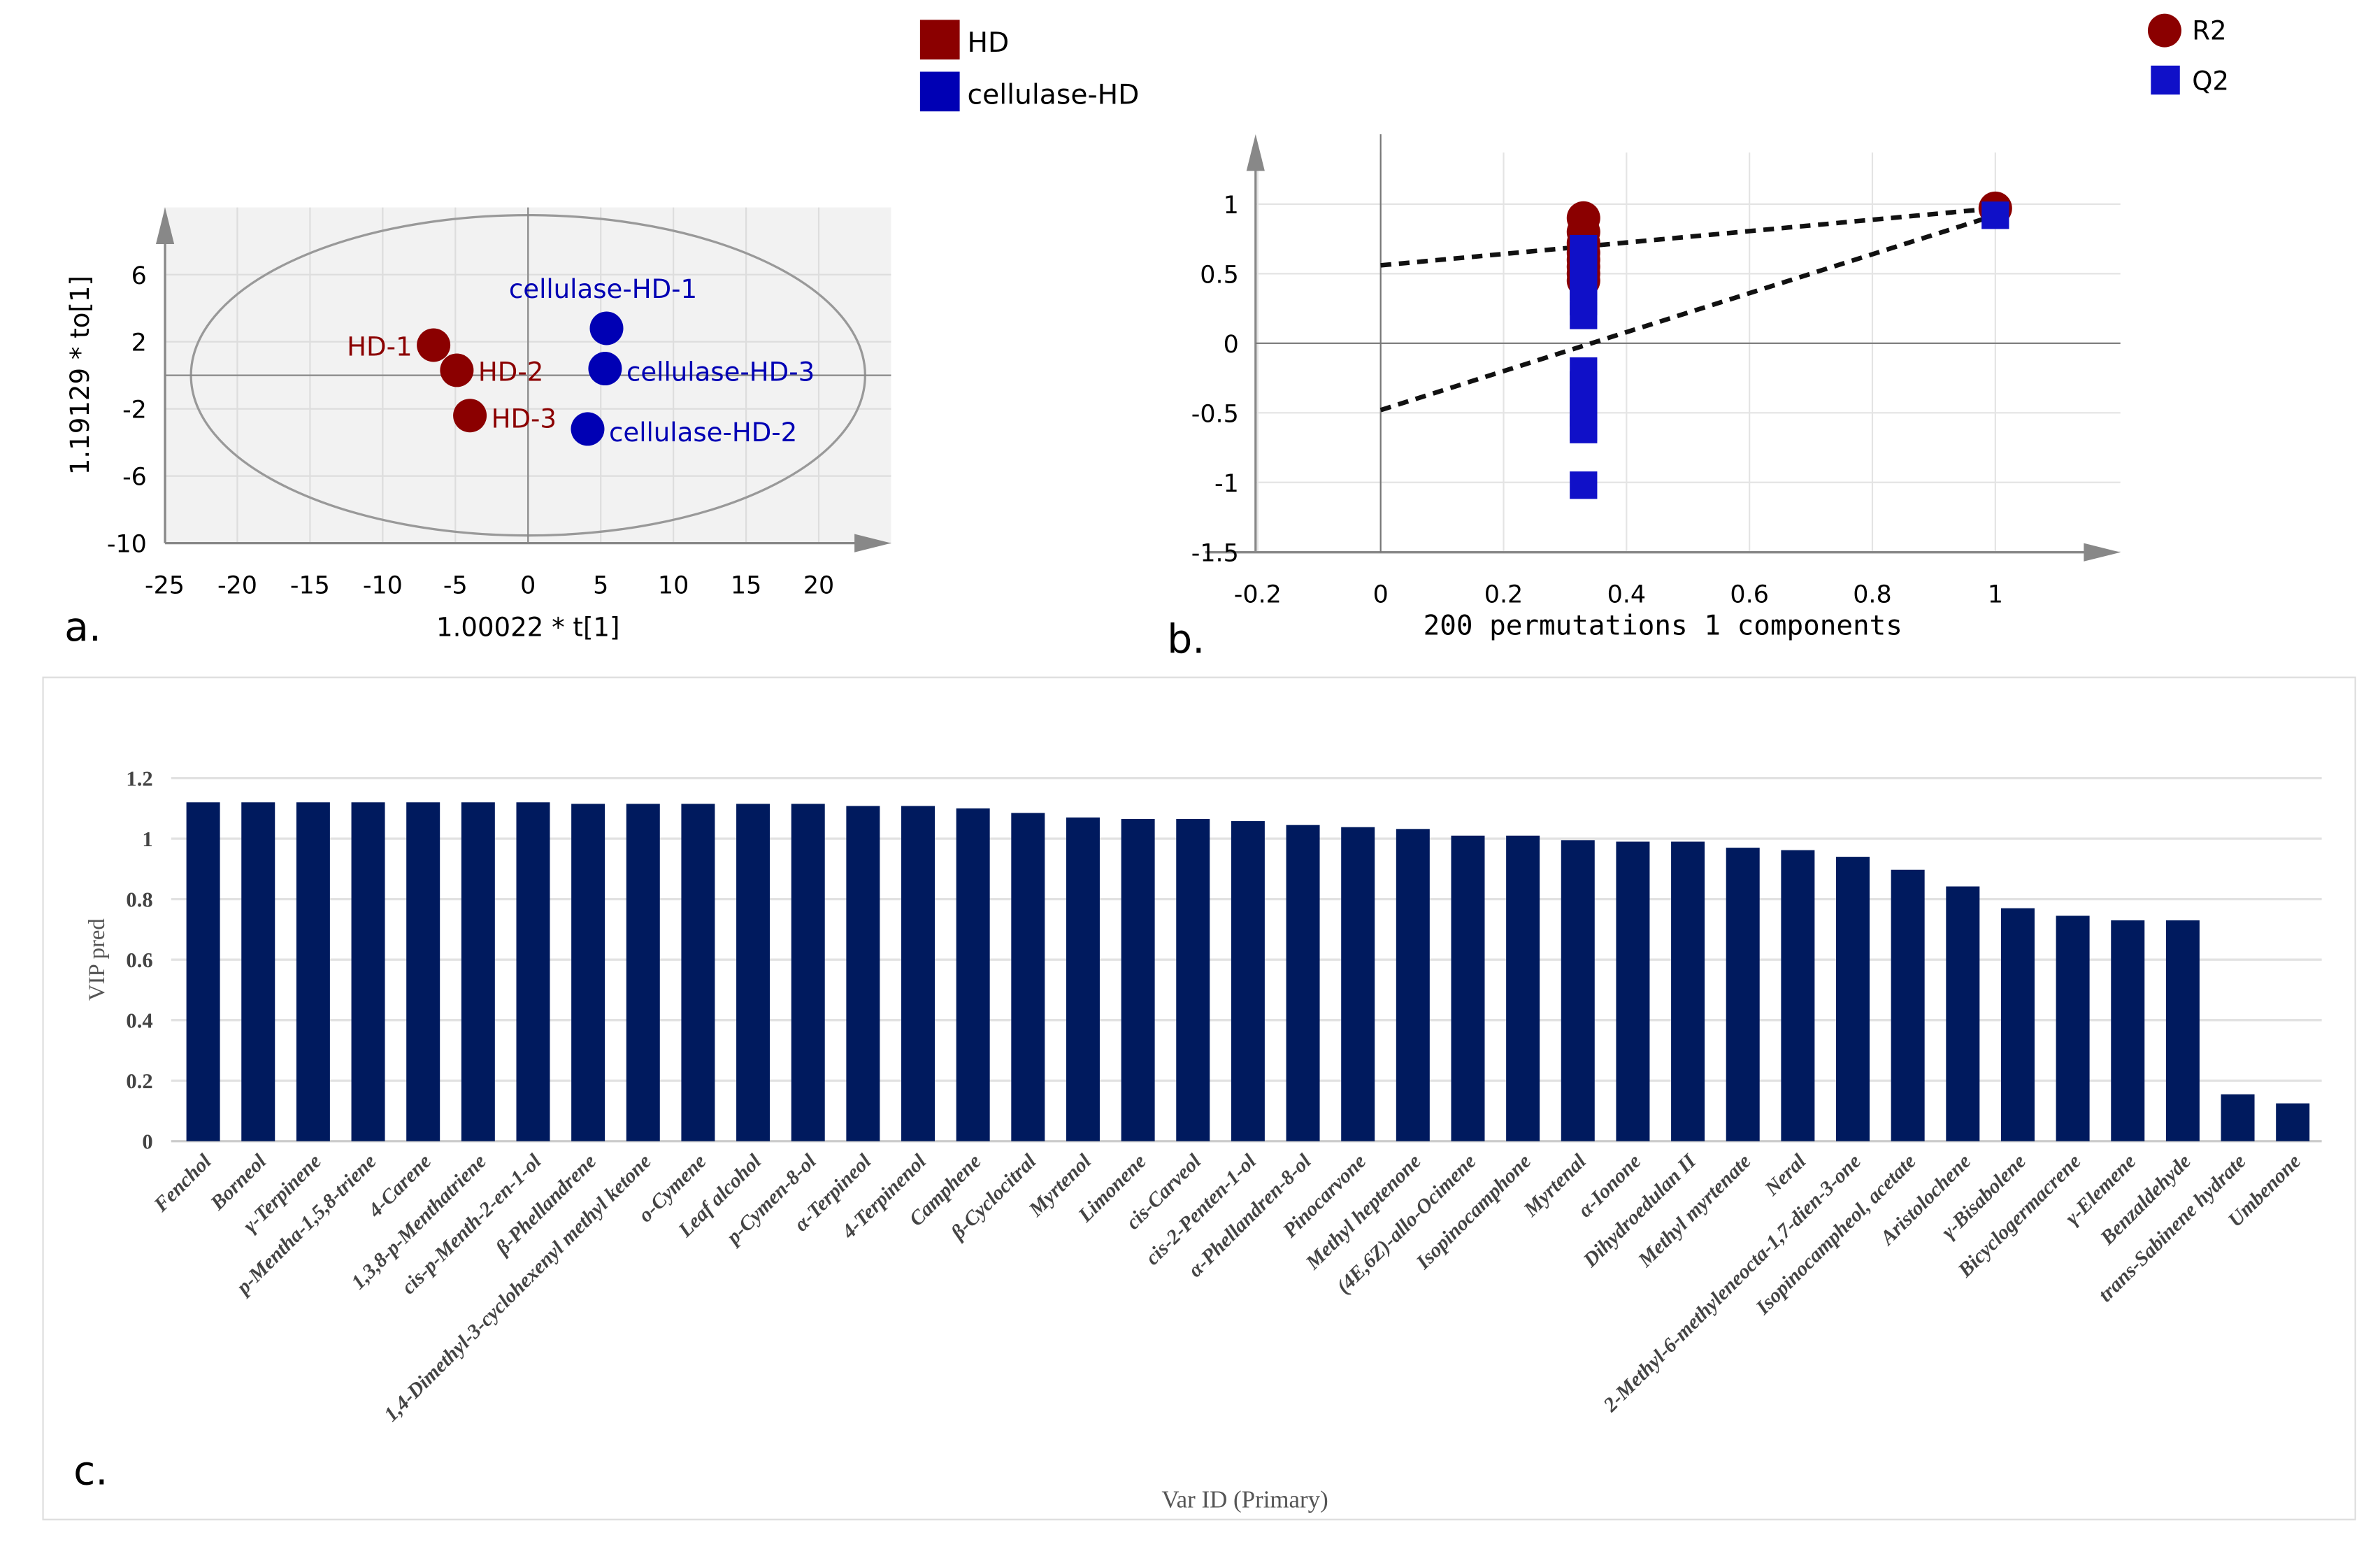 Image resolution: width=2380 pixels, height=1547 pixels. I want to click on x-tick-label: 0, so click(528, 586).